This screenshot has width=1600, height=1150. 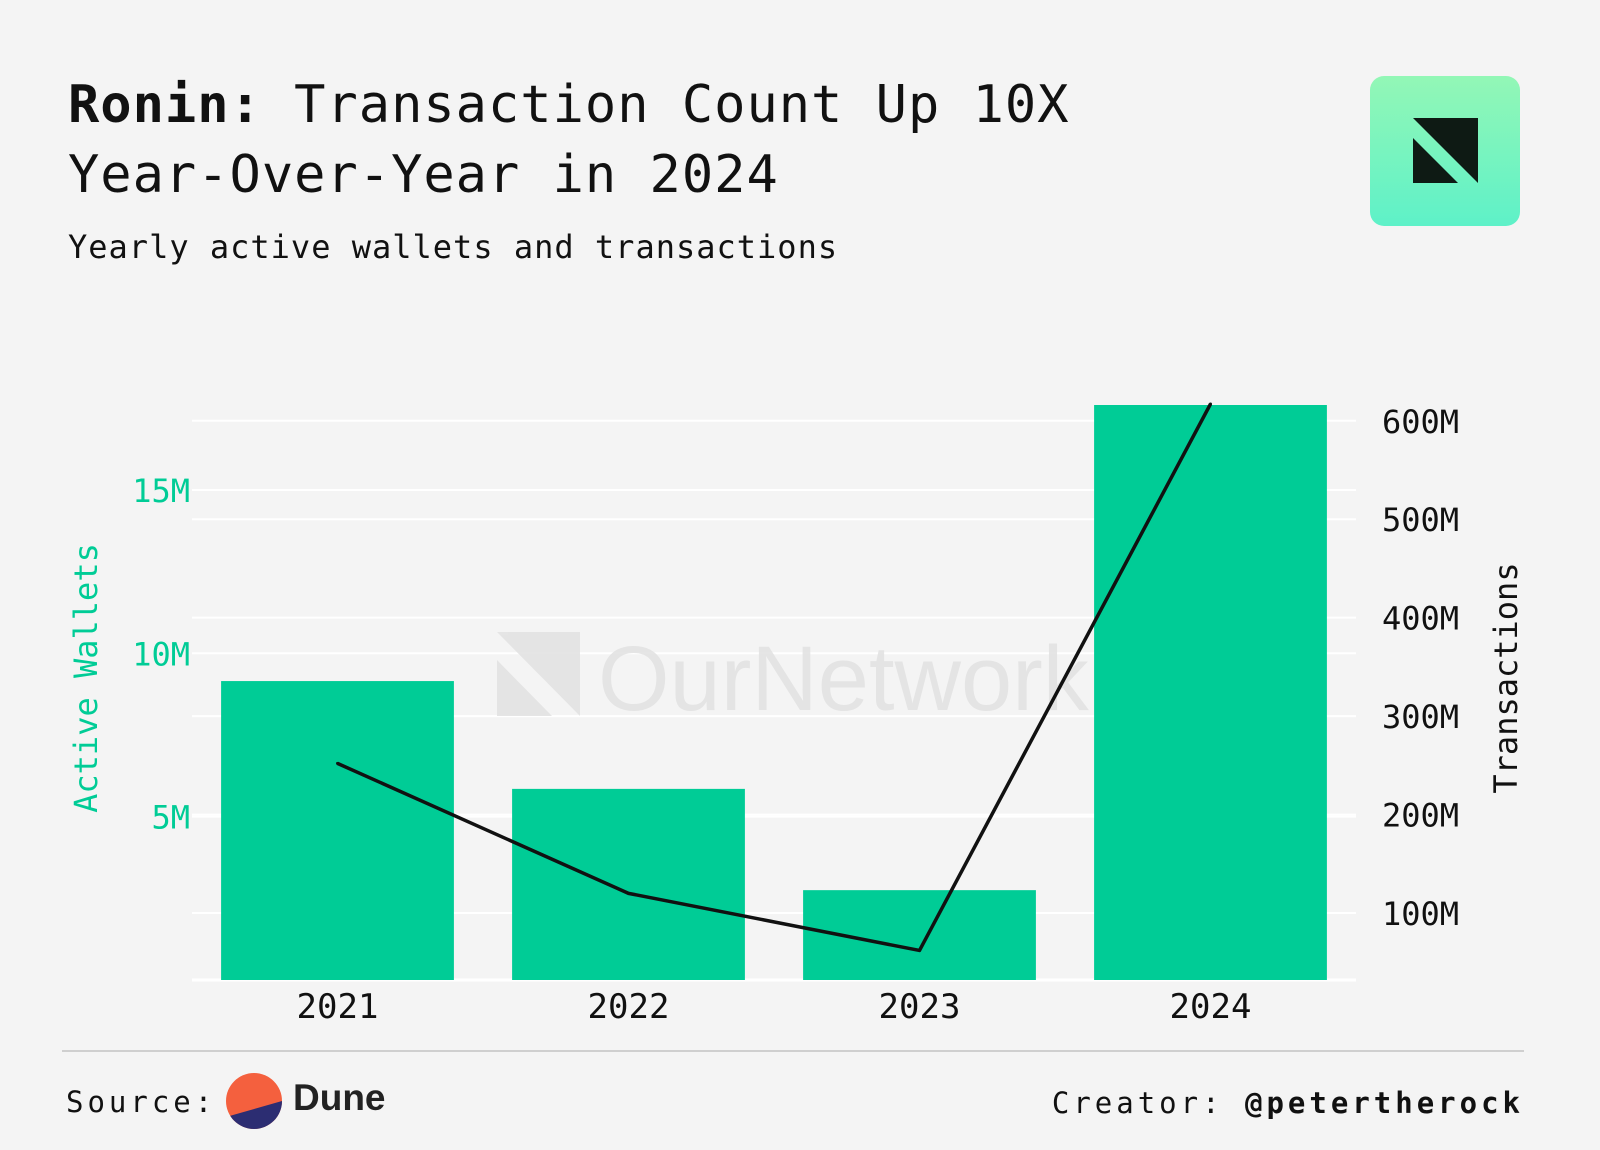 What do you see at coordinates (628, 893) in the screenshot?
I see `line-point-2022` at bounding box center [628, 893].